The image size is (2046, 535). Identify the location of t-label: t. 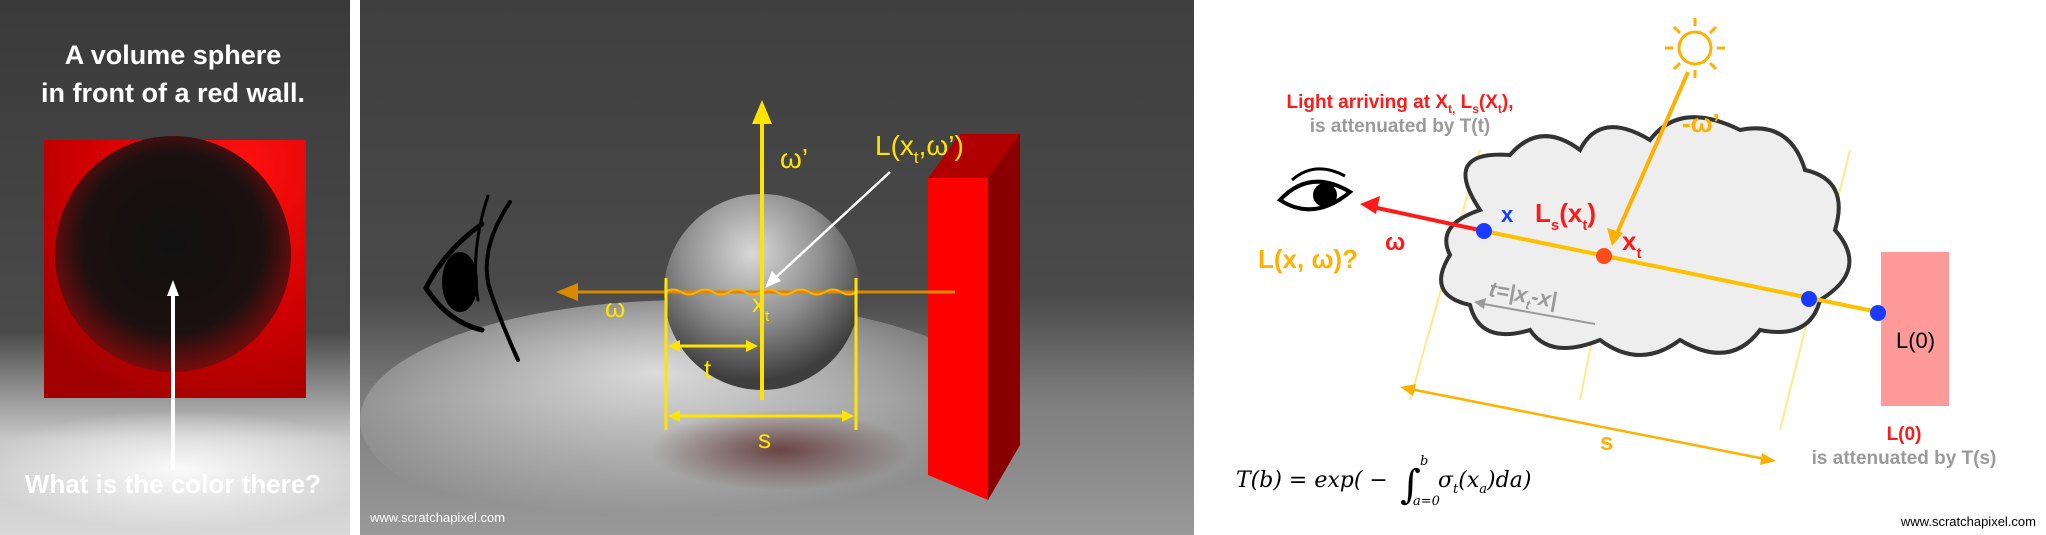
(708, 369).